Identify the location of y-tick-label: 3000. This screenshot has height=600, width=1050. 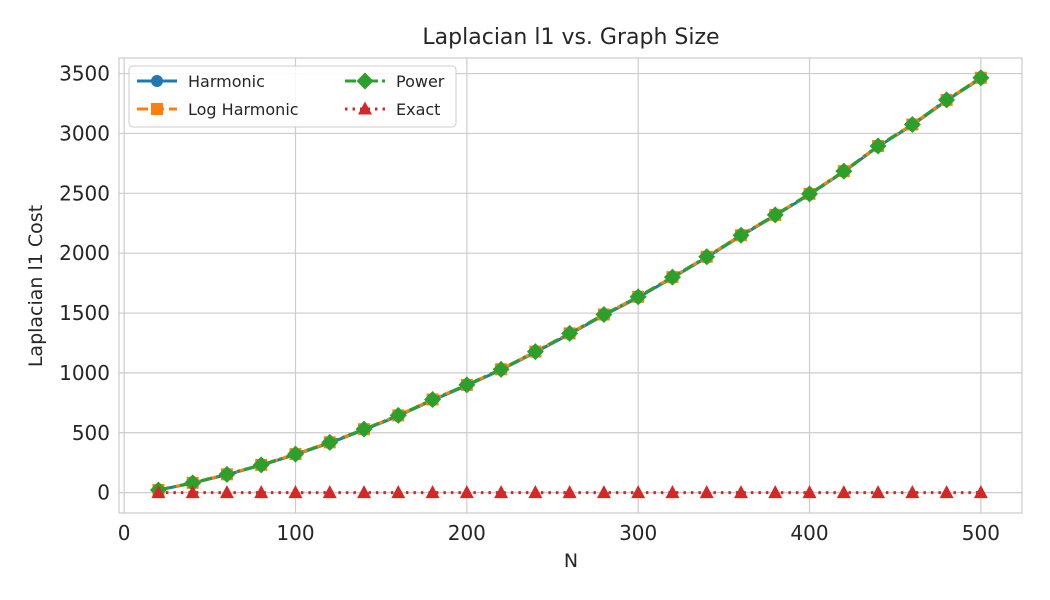
(84, 133).